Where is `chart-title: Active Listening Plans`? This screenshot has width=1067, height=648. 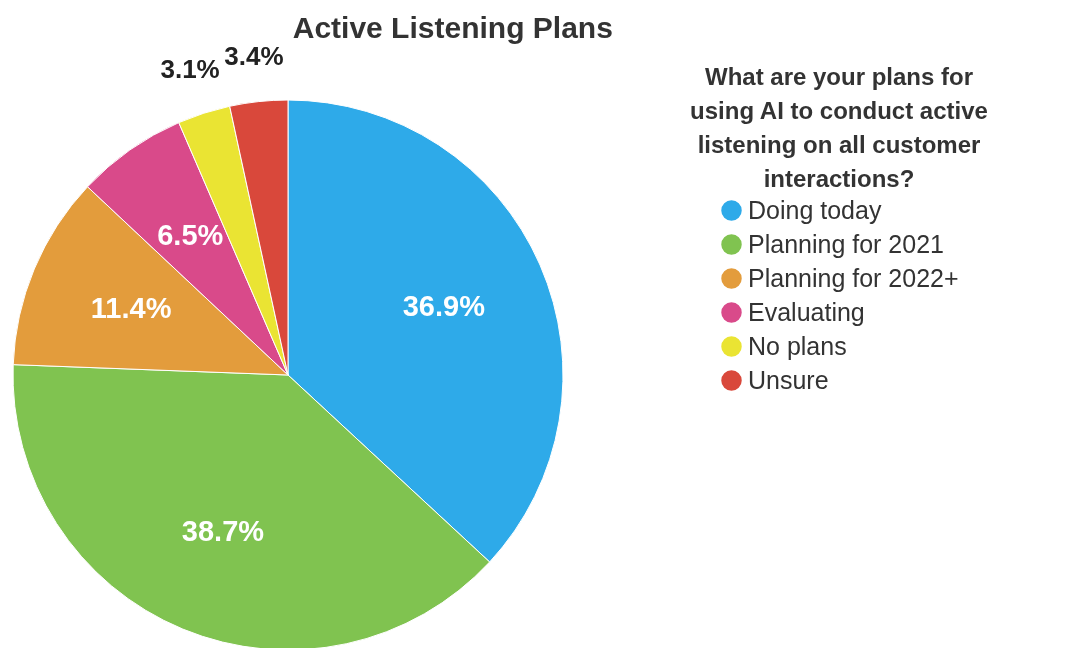
chart-title: Active Listening Plans is located at coordinates (452, 27).